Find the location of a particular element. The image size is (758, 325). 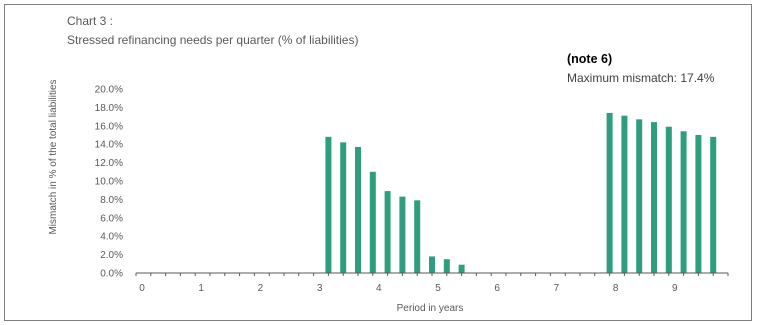

note-label: (note 6) is located at coordinates (590, 59).